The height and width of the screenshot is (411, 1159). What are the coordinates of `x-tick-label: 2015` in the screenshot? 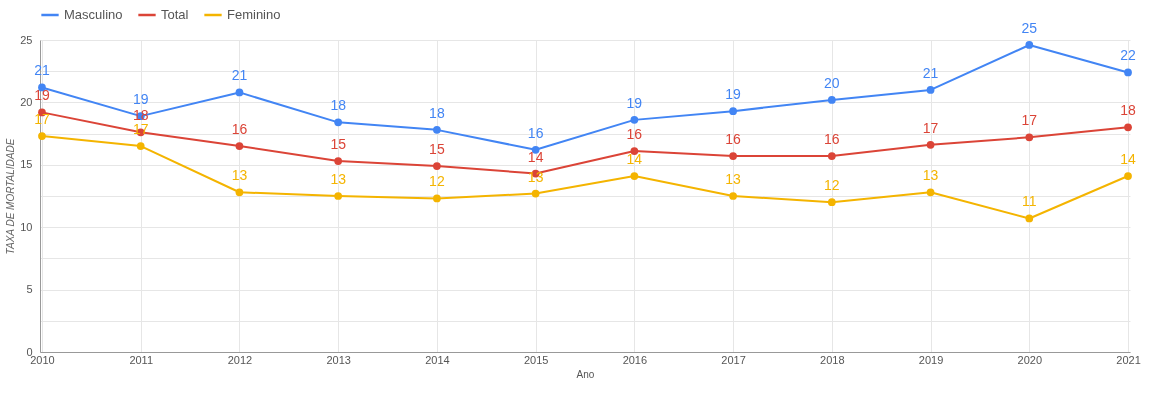 It's located at (536, 359).